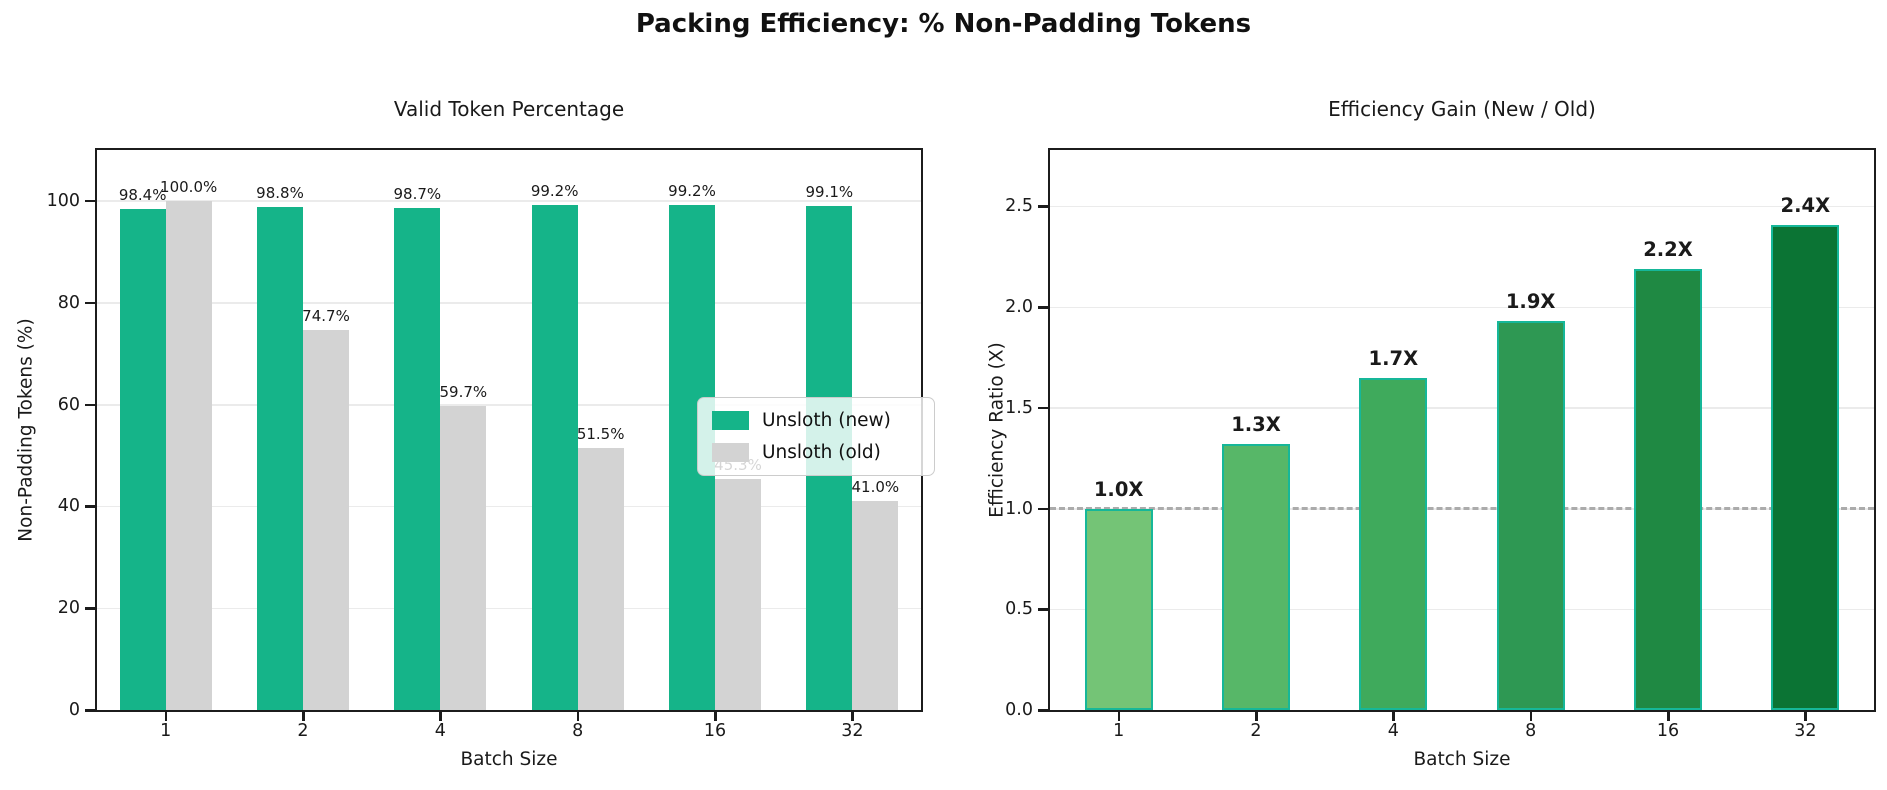 This screenshot has width=1887, height=790. Describe the element at coordinates (1019, 710) in the screenshot. I see `y-tick-label: 0.0` at that location.